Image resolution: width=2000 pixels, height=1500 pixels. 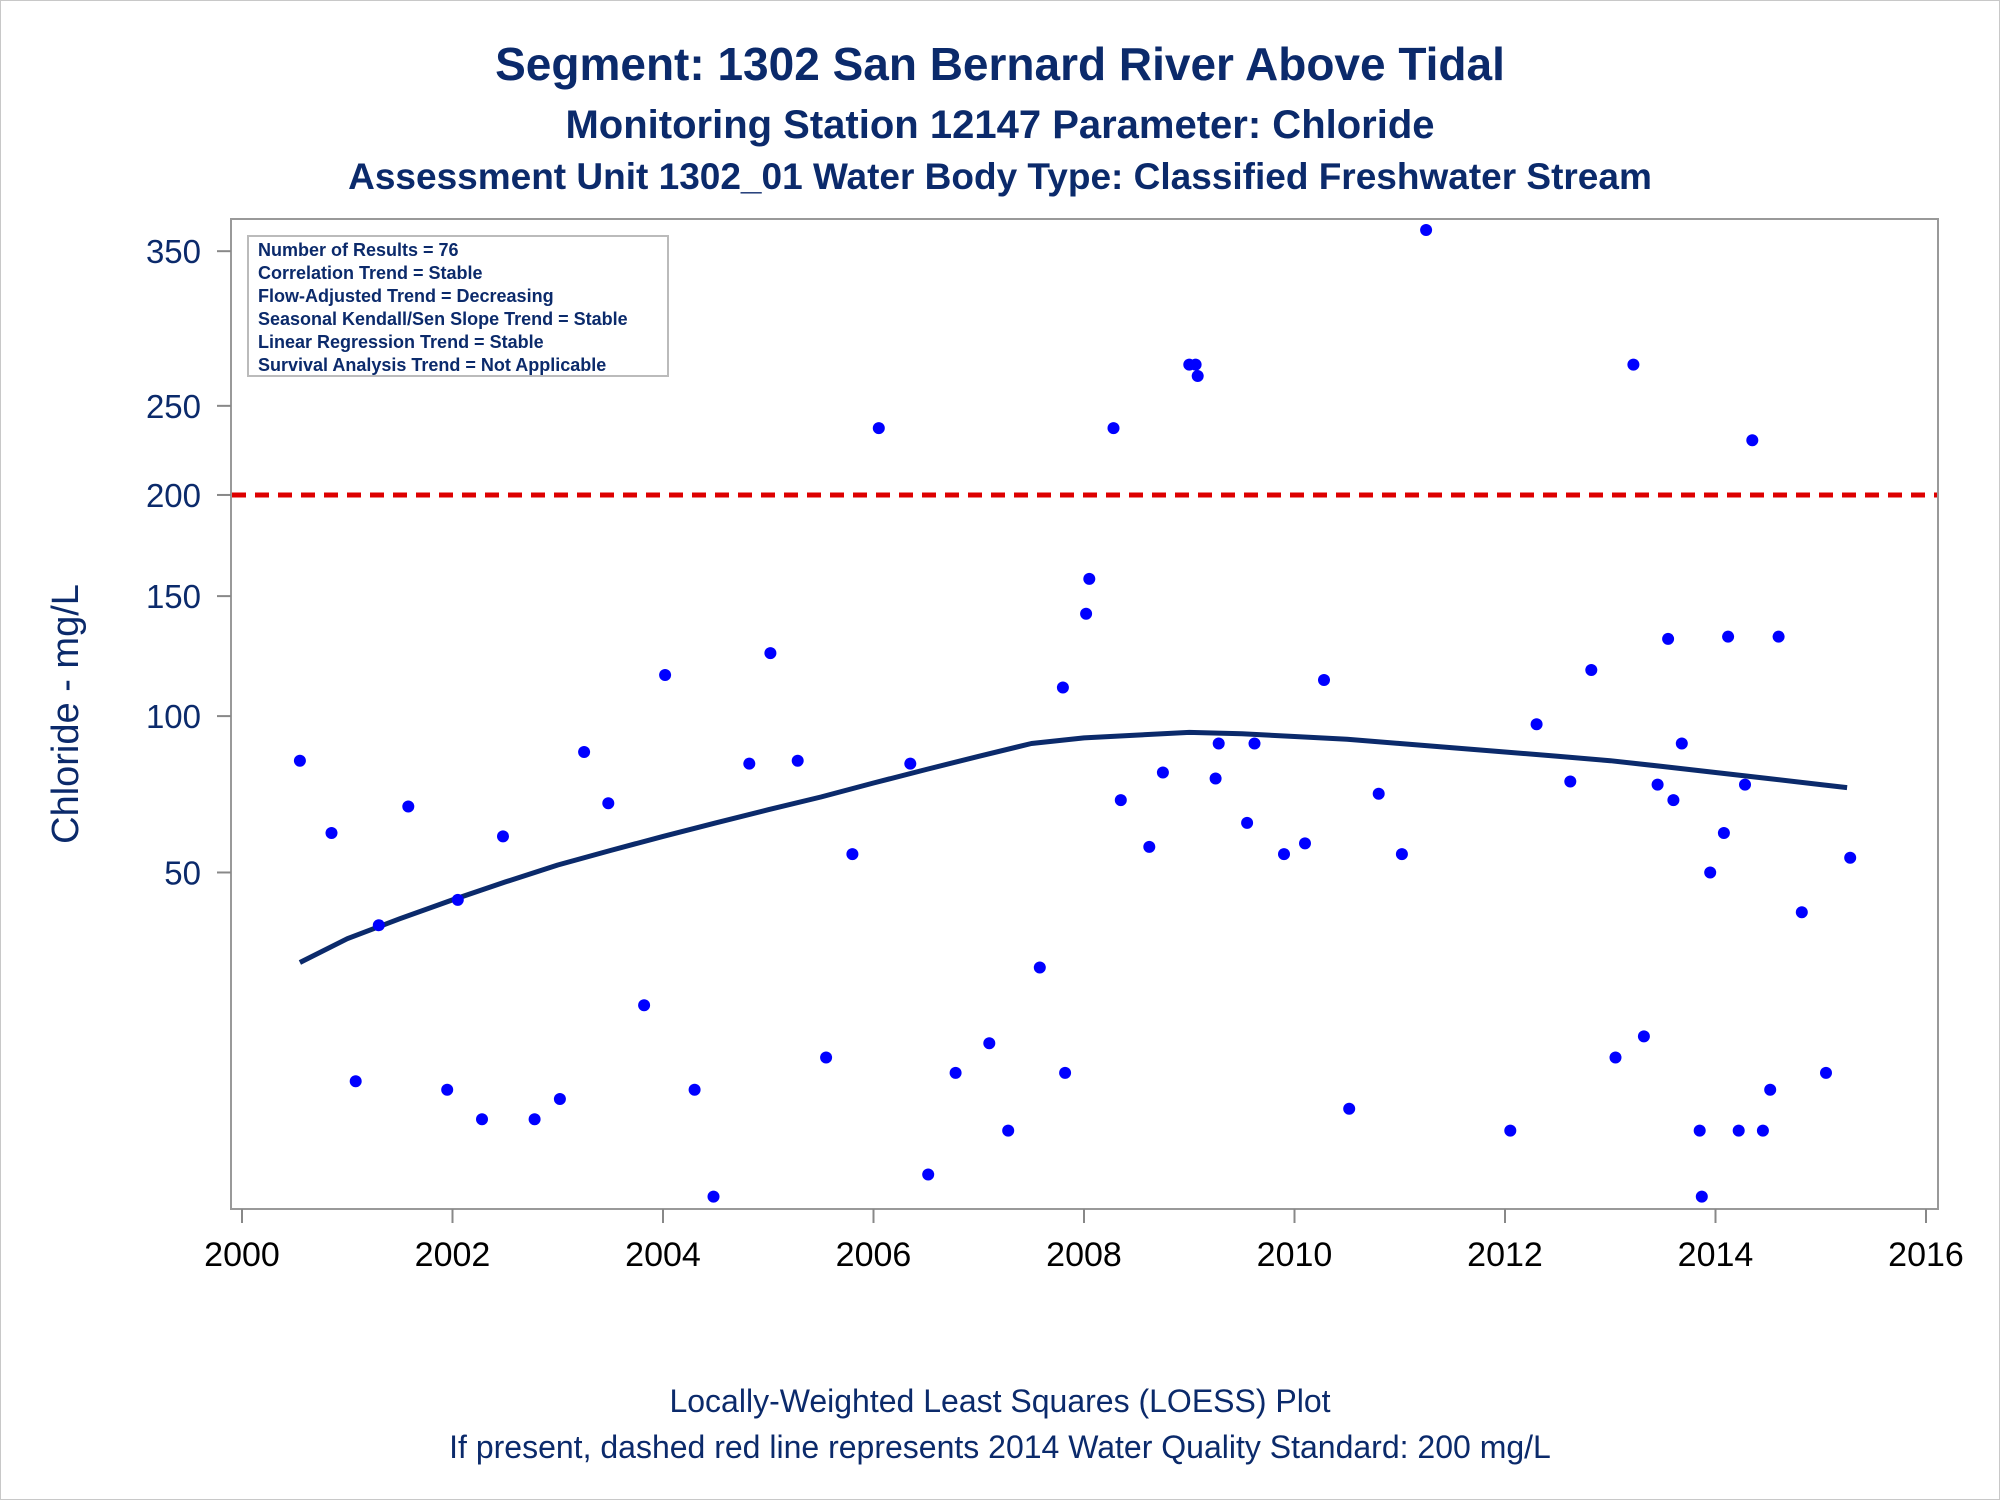 What do you see at coordinates (406, 296) in the screenshot?
I see `stats-flow-adjusted-trend: Flow-Adjusted Trend = Decreasing` at bounding box center [406, 296].